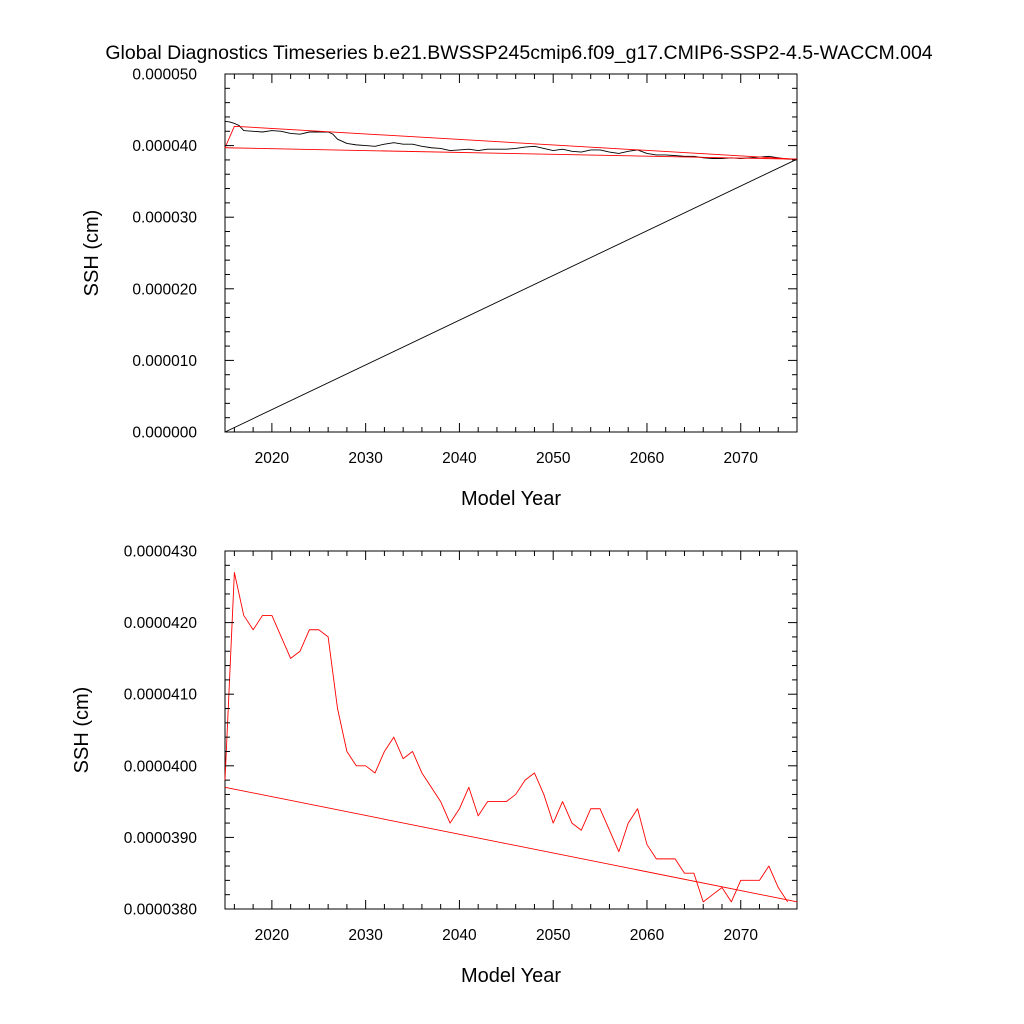  What do you see at coordinates (459, 458) in the screenshot?
I see `top-x-tick-label: 2040` at bounding box center [459, 458].